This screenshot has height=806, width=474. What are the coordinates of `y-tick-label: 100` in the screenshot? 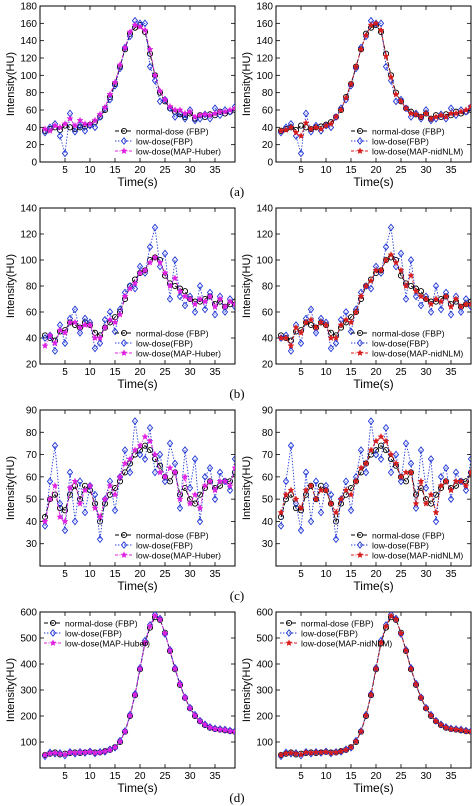 It's located at (264, 76).